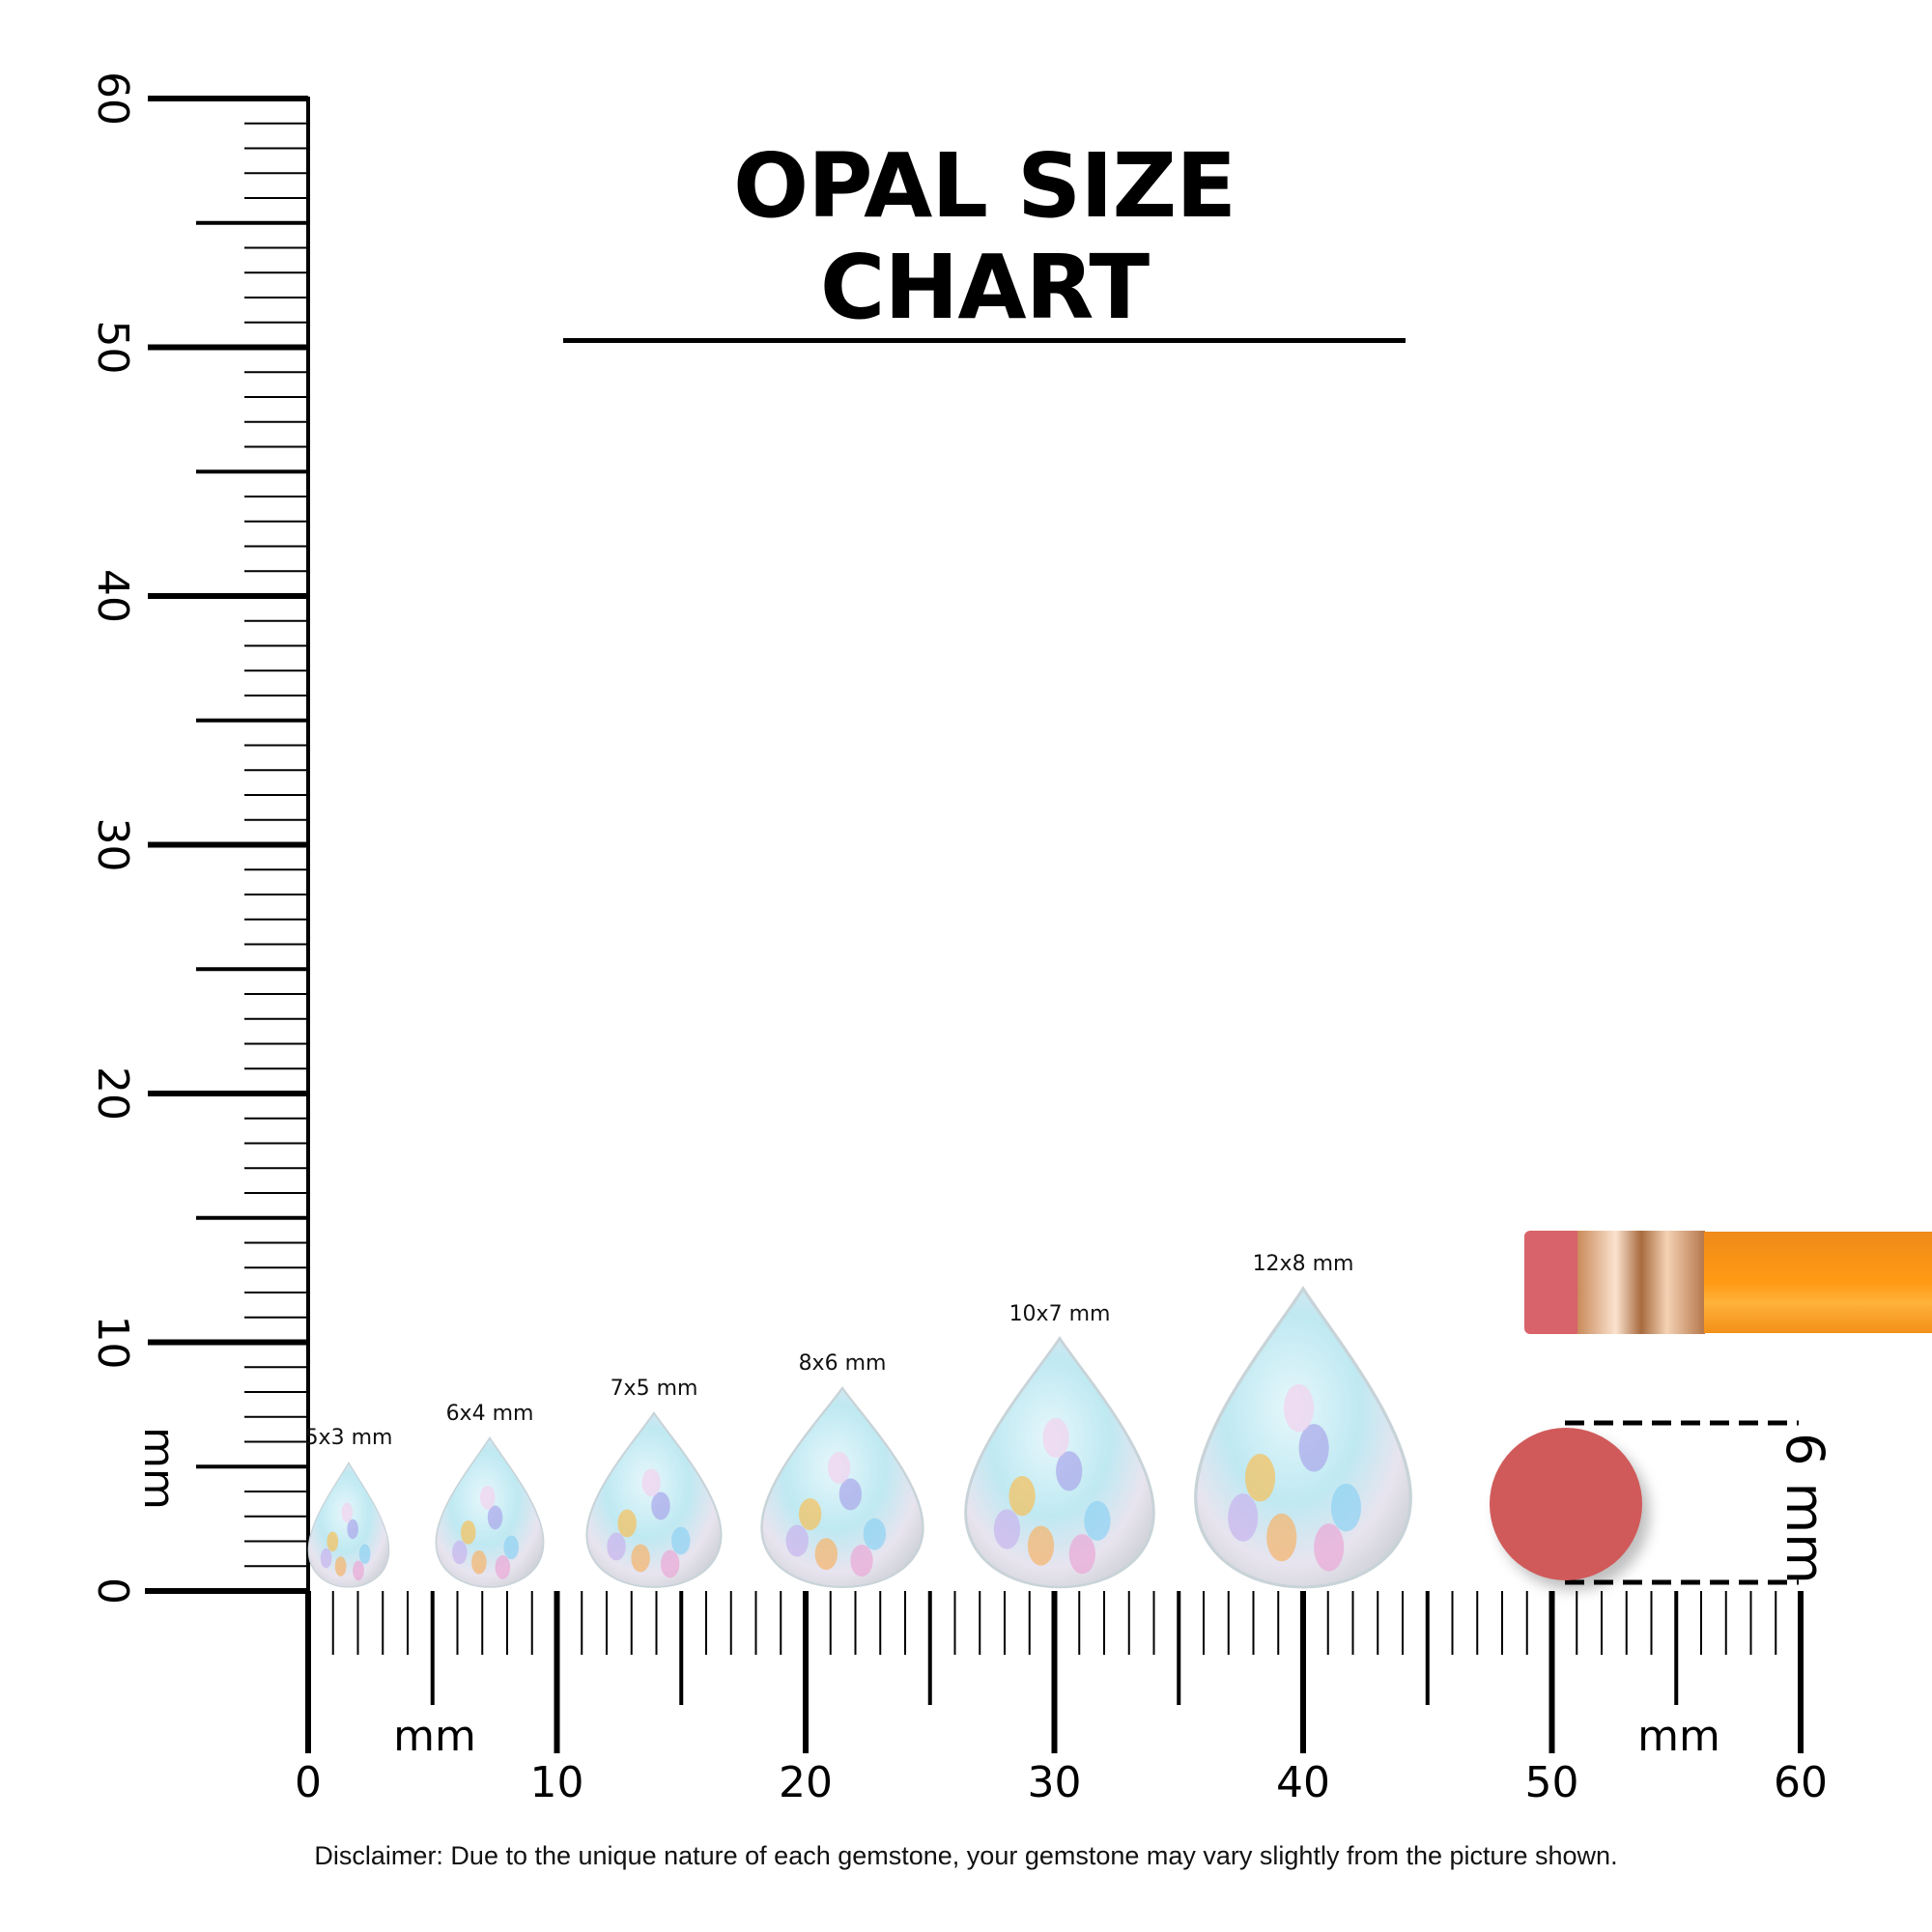 The image size is (1932, 1932). I want to click on vertical-ruler: 0 10 20 30 40 50 60 mm, so click(199, 838).